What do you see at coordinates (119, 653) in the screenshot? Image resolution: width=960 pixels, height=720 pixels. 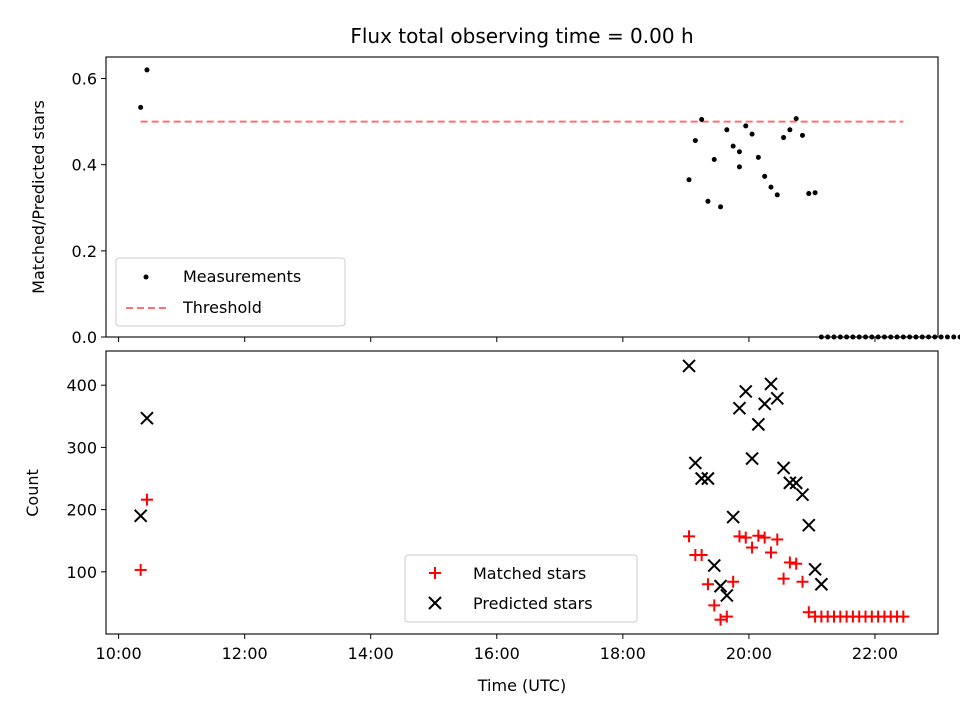 I see `x-tick-label-0: 10:00` at bounding box center [119, 653].